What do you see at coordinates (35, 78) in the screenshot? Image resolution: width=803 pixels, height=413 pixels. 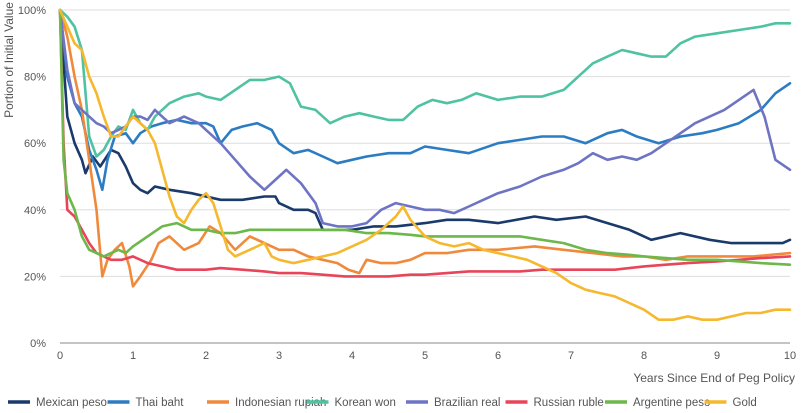 I see `y-tick-label: 80%` at bounding box center [35, 78].